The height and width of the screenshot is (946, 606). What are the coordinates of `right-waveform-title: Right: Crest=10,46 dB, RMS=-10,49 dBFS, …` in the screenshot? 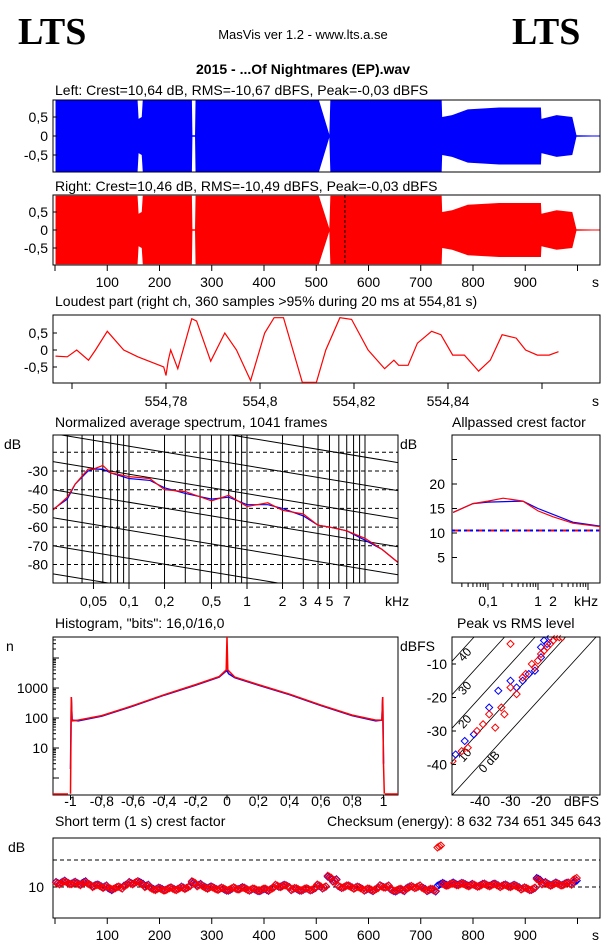 It's located at (246, 186).